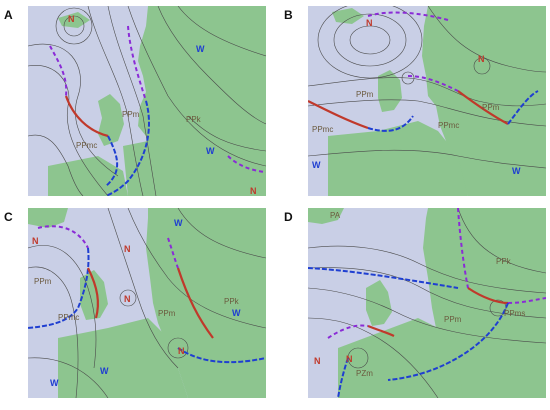 Image resolution: width=550 pixels, height=410 pixels. Describe the element at coordinates (288, 217) in the screenshot. I see `panel-d-letter: D` at that location.